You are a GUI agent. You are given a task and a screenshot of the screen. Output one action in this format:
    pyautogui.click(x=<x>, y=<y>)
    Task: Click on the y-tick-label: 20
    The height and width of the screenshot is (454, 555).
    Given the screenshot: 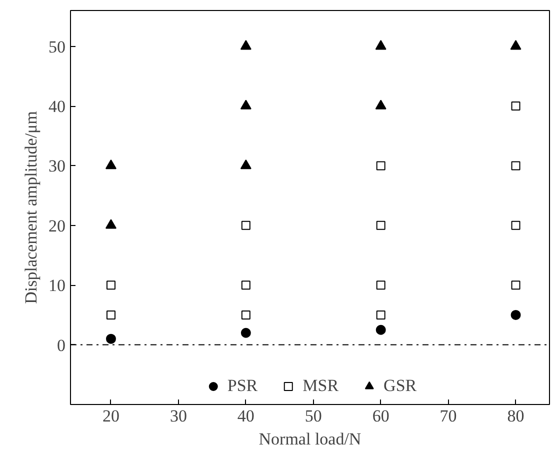 What is the action you would take?
    pyautogui.click(x=57, y=226)
    